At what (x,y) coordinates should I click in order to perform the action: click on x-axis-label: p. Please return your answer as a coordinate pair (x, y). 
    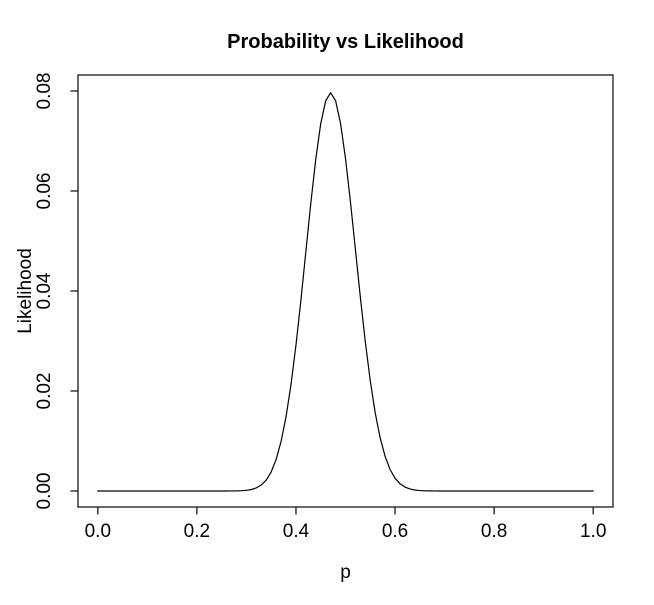
    Looking at the image, I should click on (345, 572).